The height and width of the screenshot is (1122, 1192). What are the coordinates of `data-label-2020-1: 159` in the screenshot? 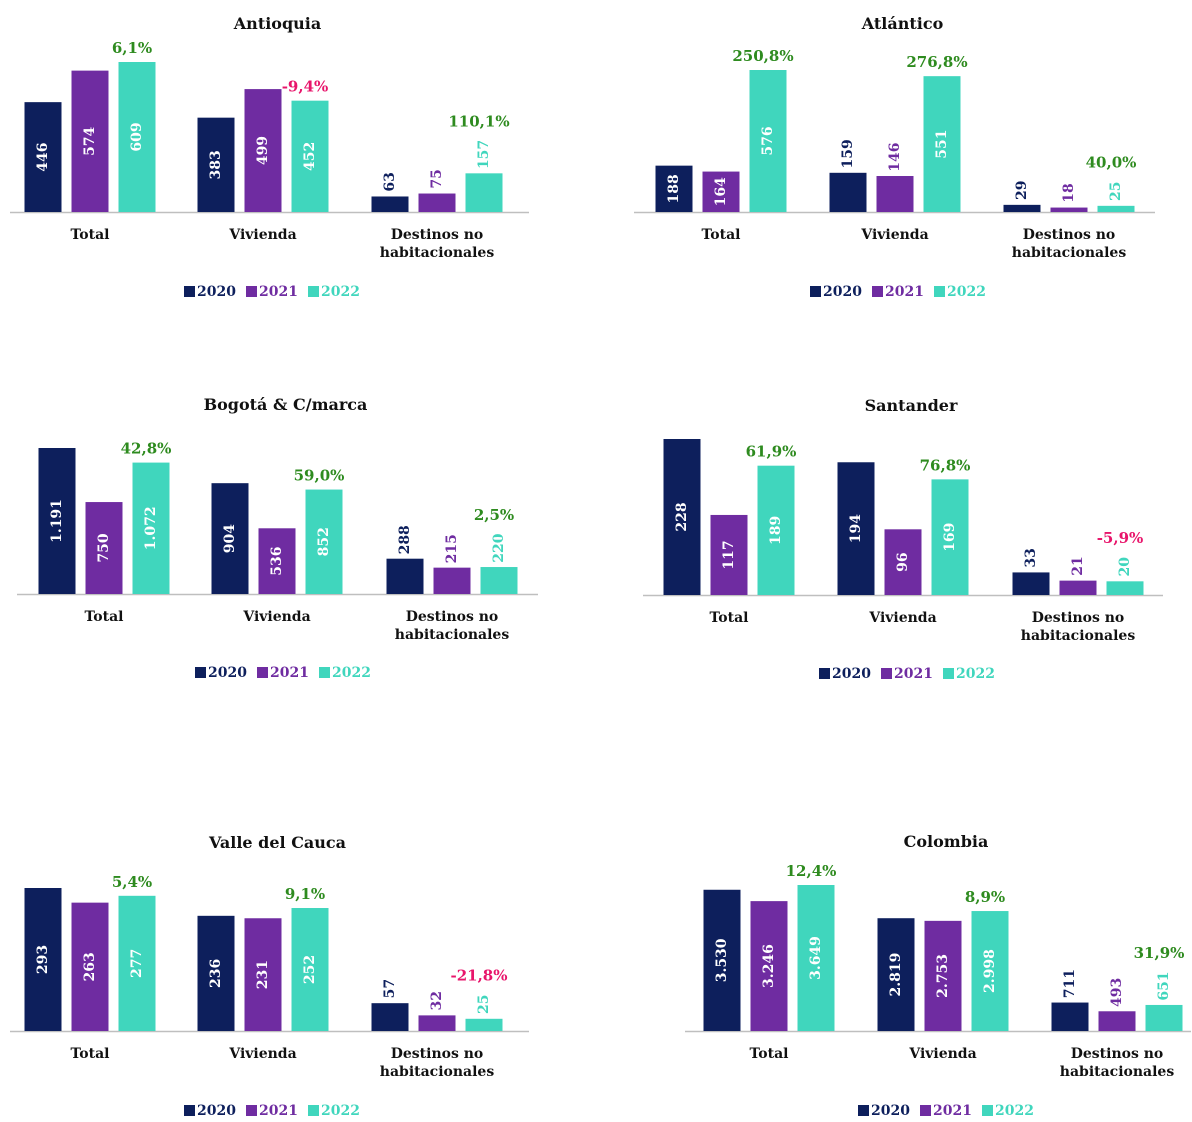 It's located at (848, 153).